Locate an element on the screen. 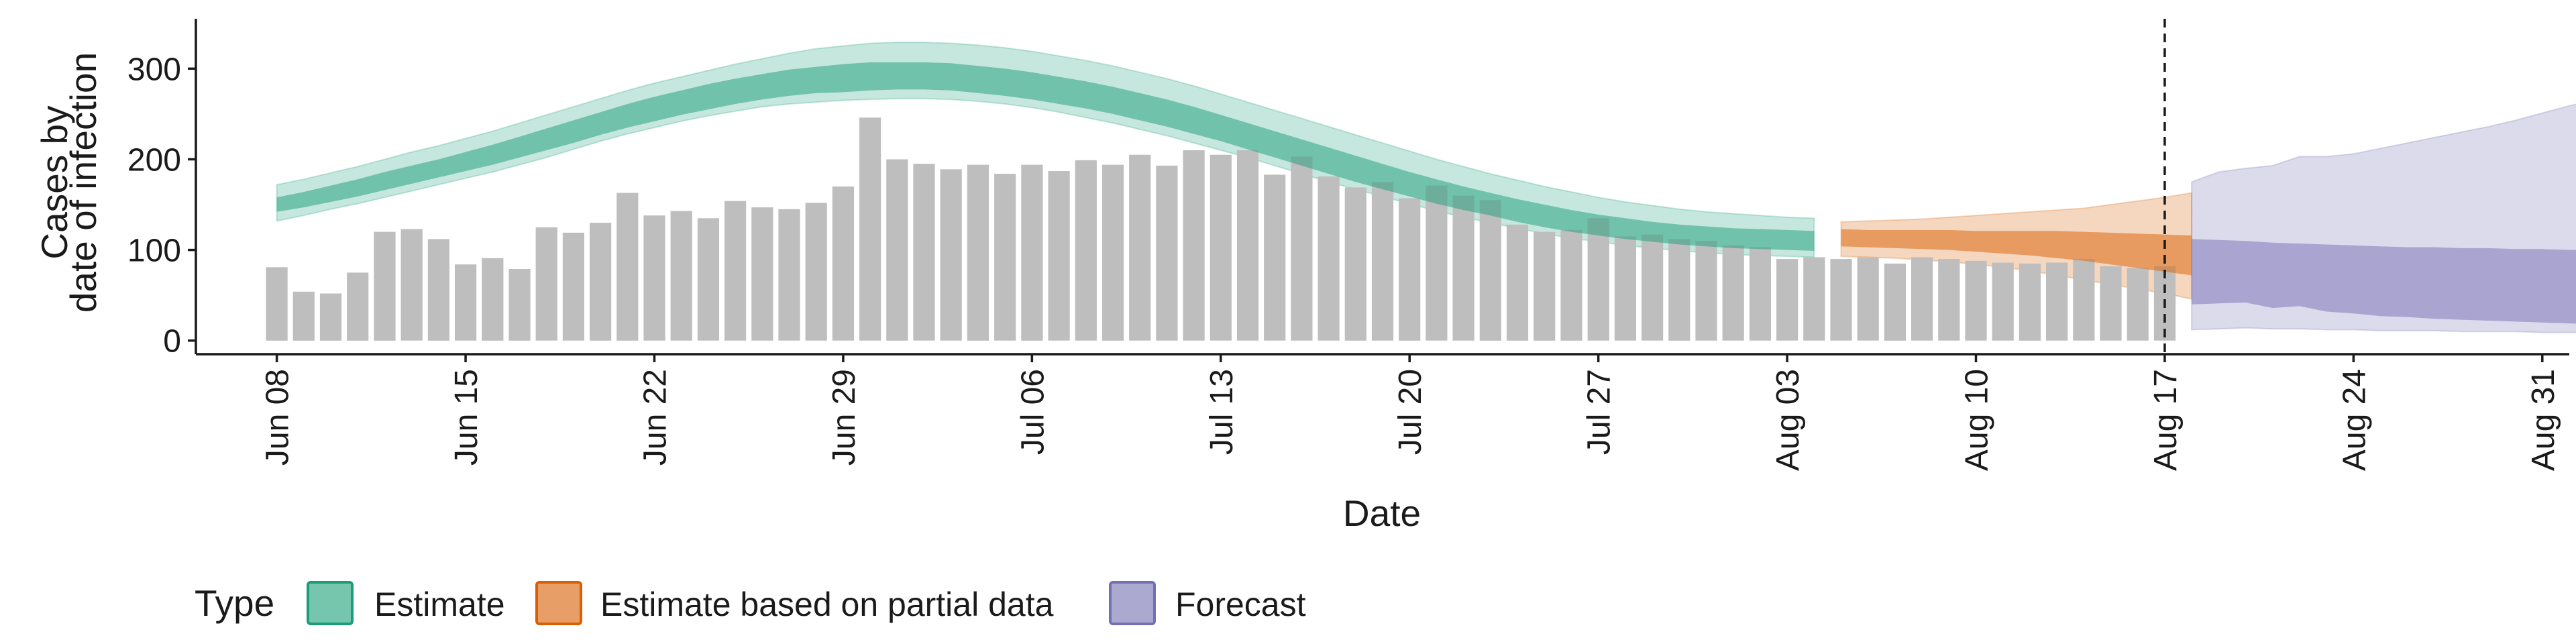 This screenshot has width=2576, height=644. legend-swatch-forecast is located at coordinates (1132, 603).